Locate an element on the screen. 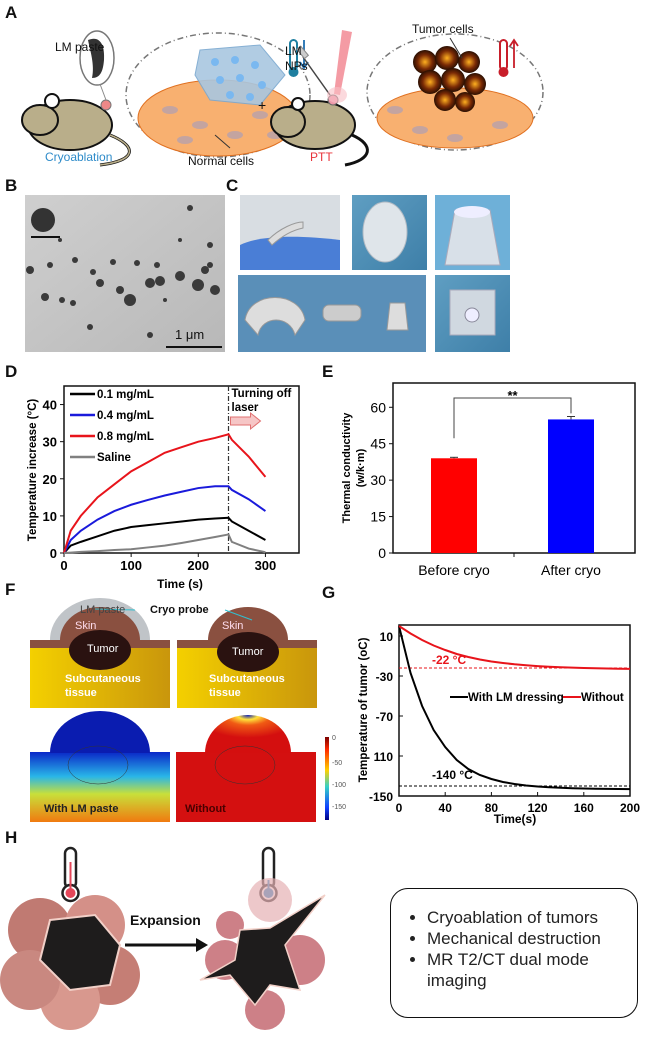 The height and width of the screenshot is (1039, 645). expansion-label: Expansion is located at coordinates (165, 920).